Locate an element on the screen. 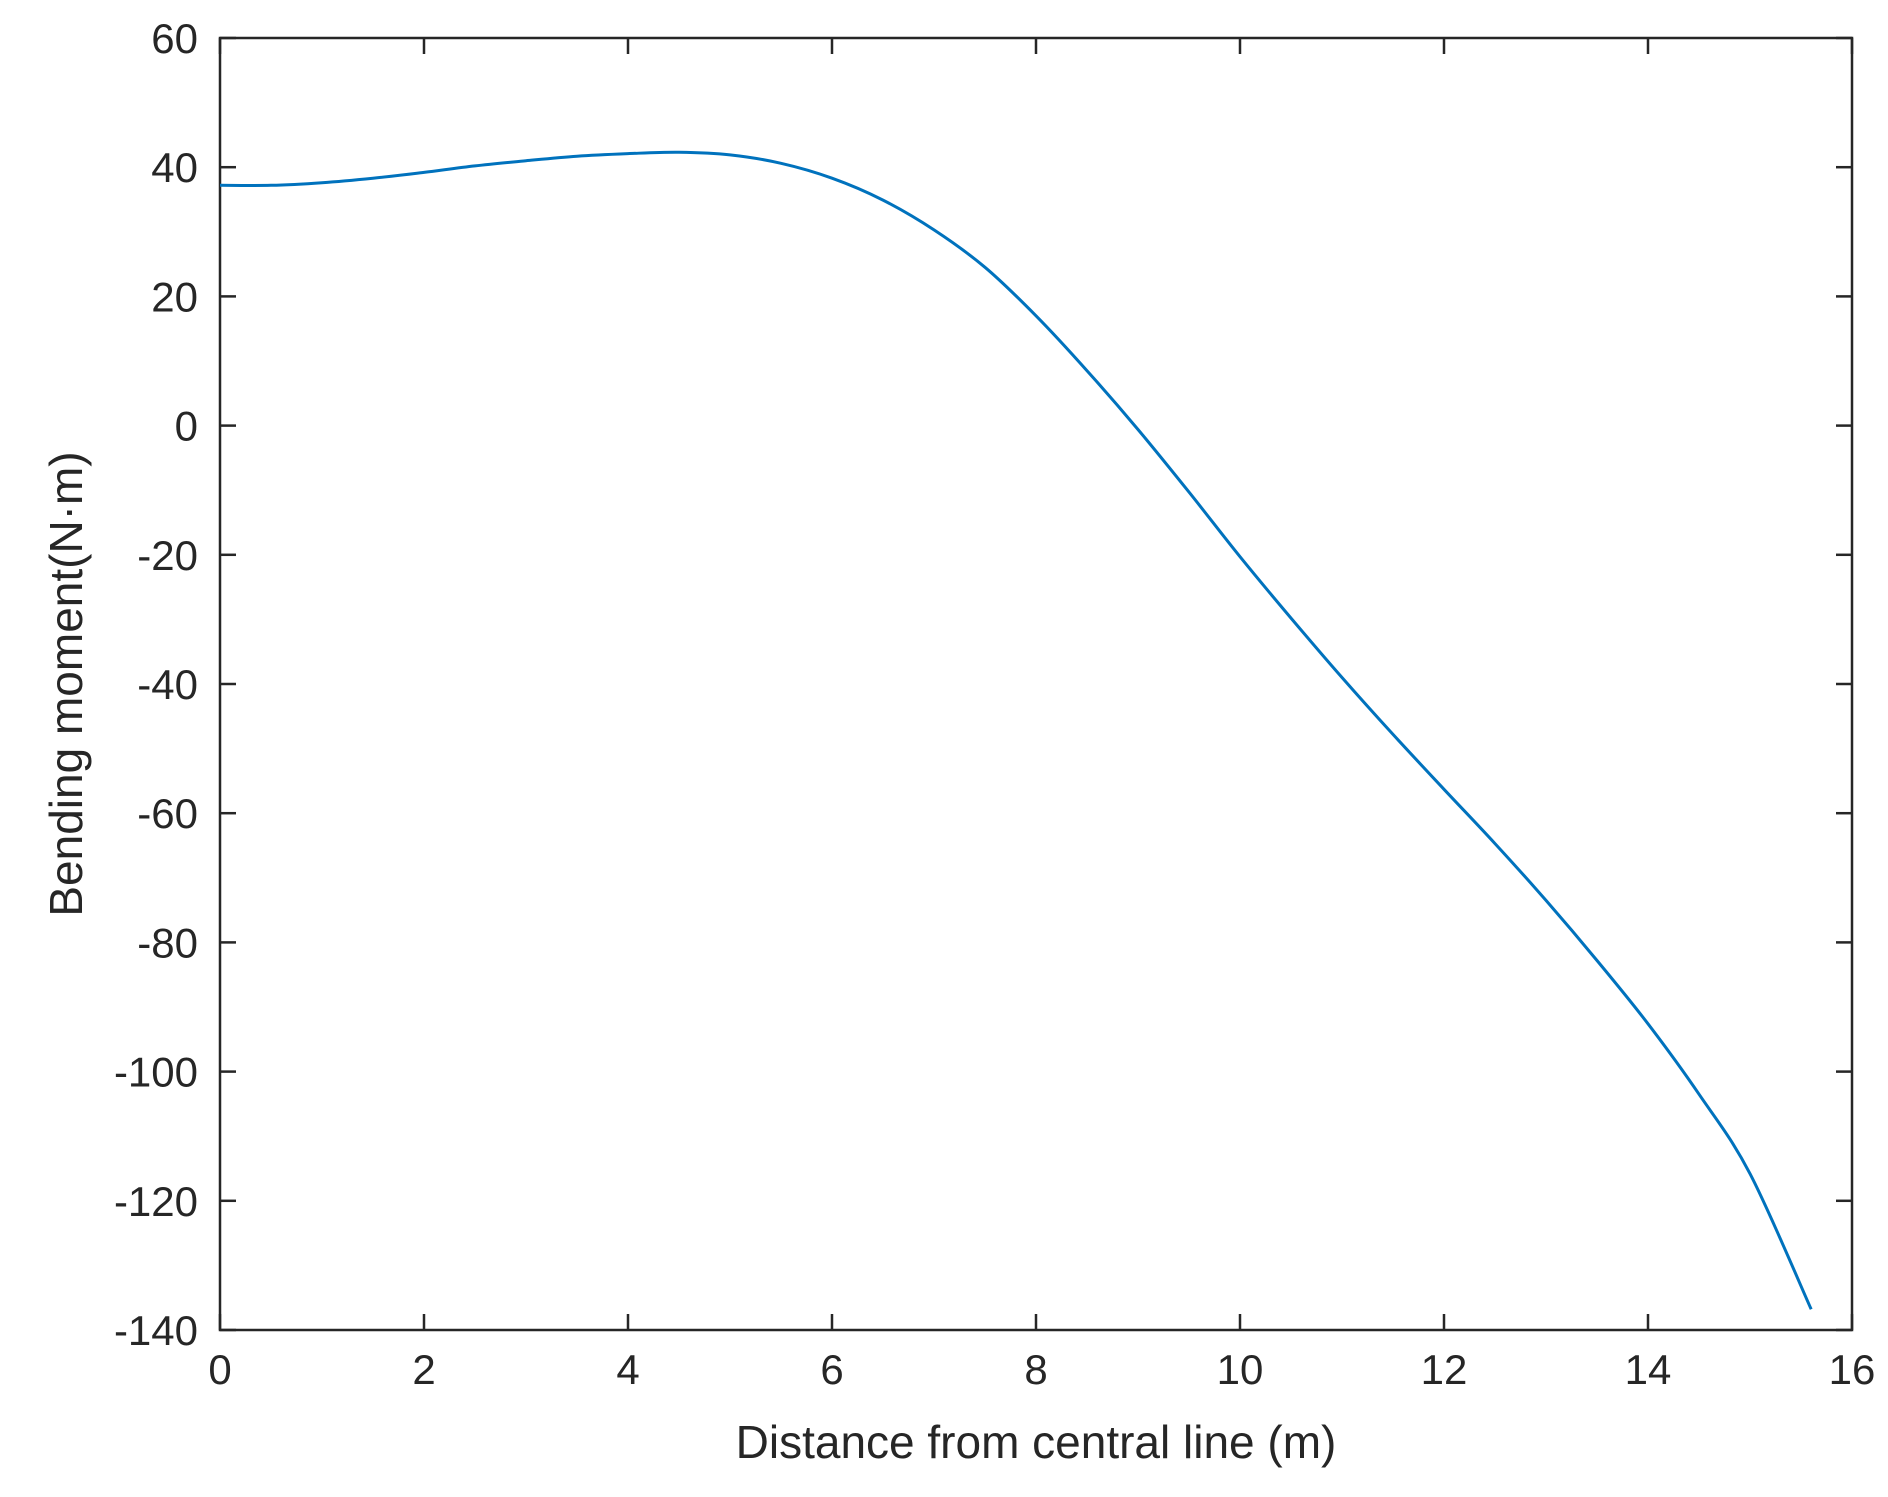 Image resolution: width=1888 pixels, height=1497 pixels. y-tick-label: 60 is located at coordinates (174, 38).